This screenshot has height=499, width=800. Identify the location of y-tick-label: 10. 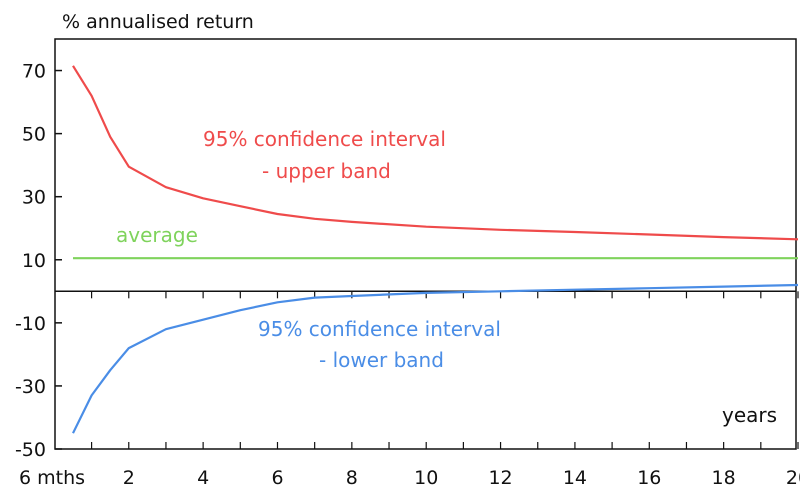
(34, 261).